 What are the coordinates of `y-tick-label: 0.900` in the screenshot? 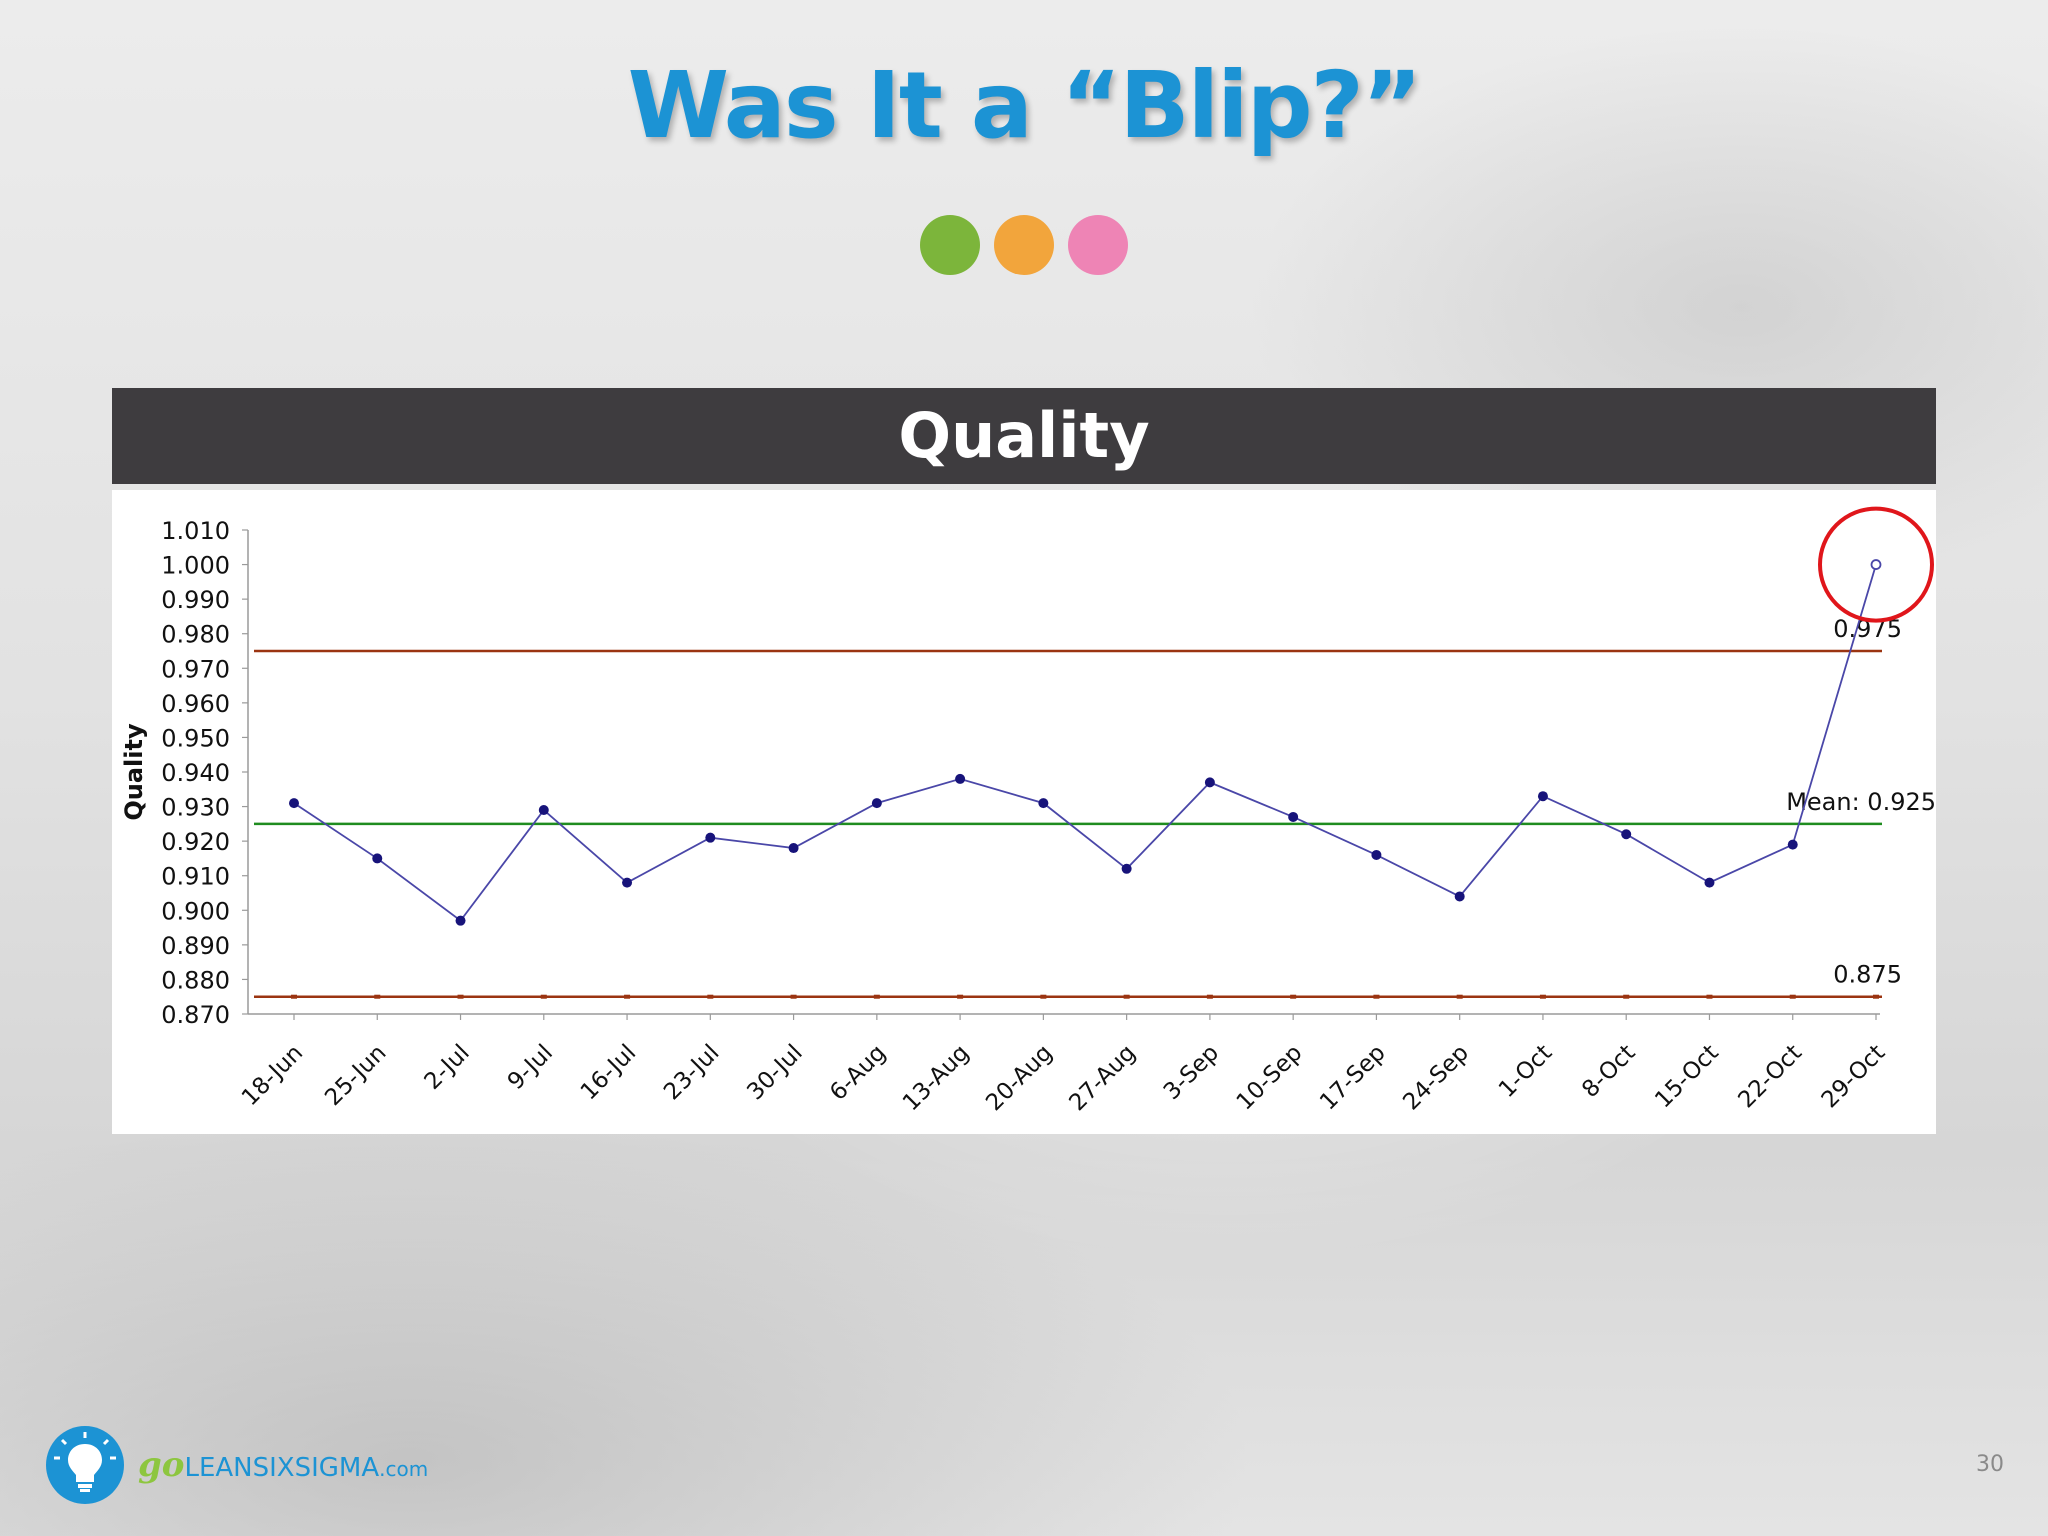 It's located at (195, 911).